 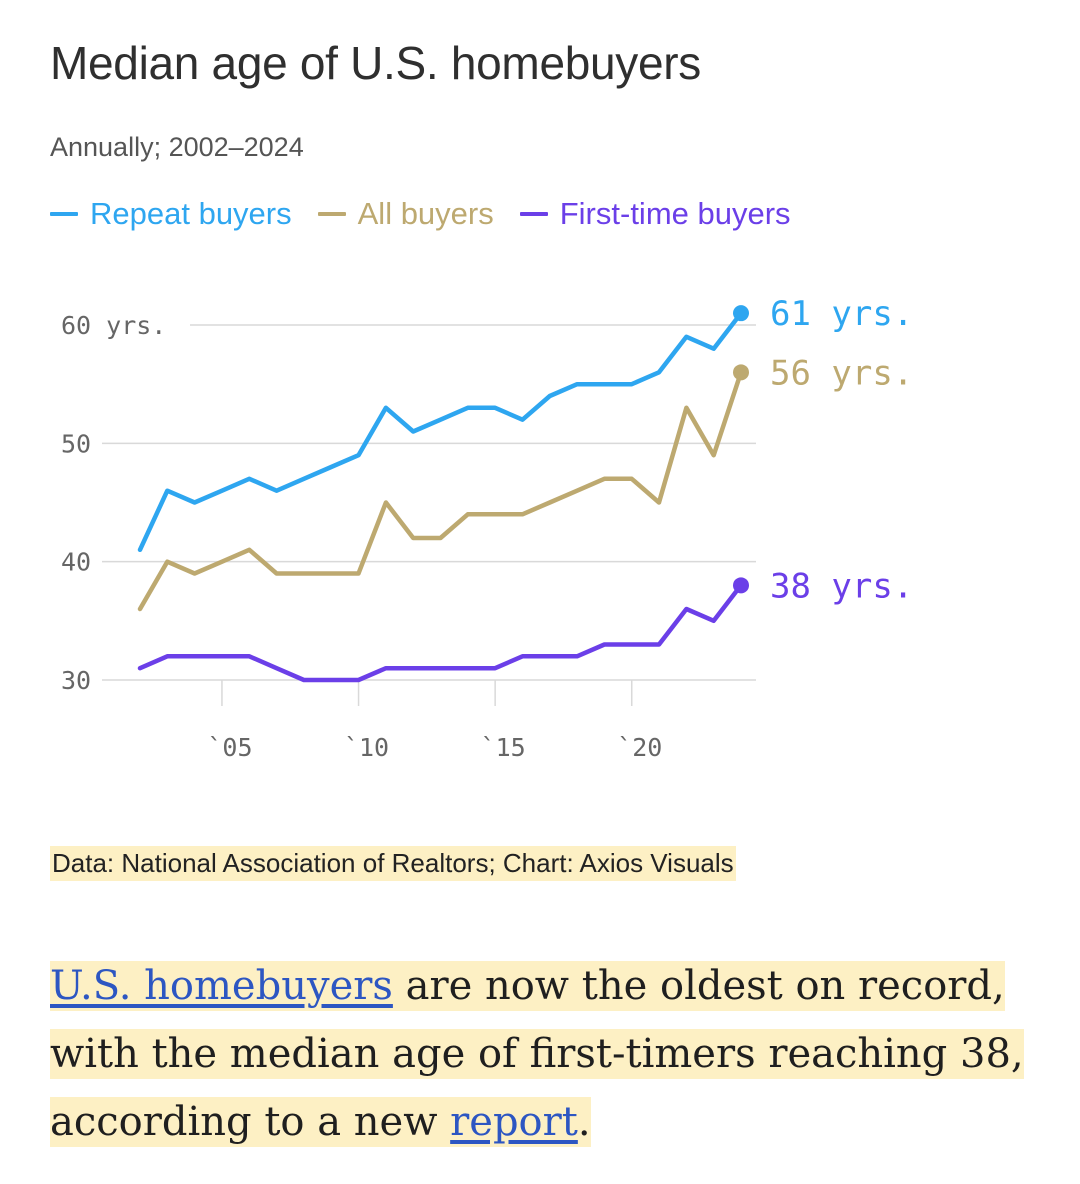 What do you see at coordinates (741, 585) in the screenshot?
I see `end-dot-first` at bounding box center [741, 585].